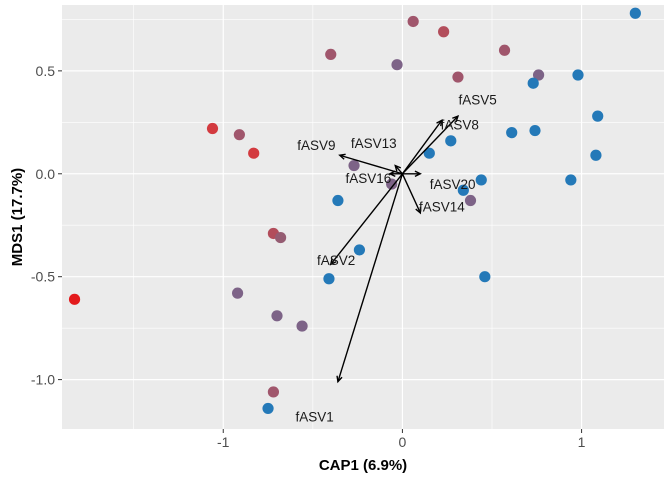 Image resolution: width=672 pixels, height=480 pixels. Describe the element at coordinates (374, 143) in the screenshot. I see `vector-label: fASV13` at that location.